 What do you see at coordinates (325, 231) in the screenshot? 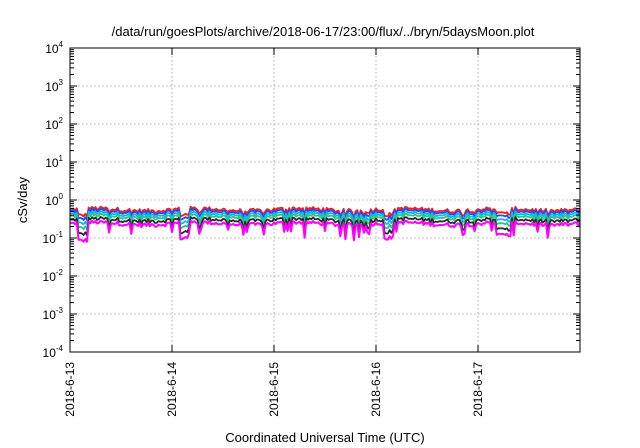
I see `series-line` at bounding box center [325, 231].